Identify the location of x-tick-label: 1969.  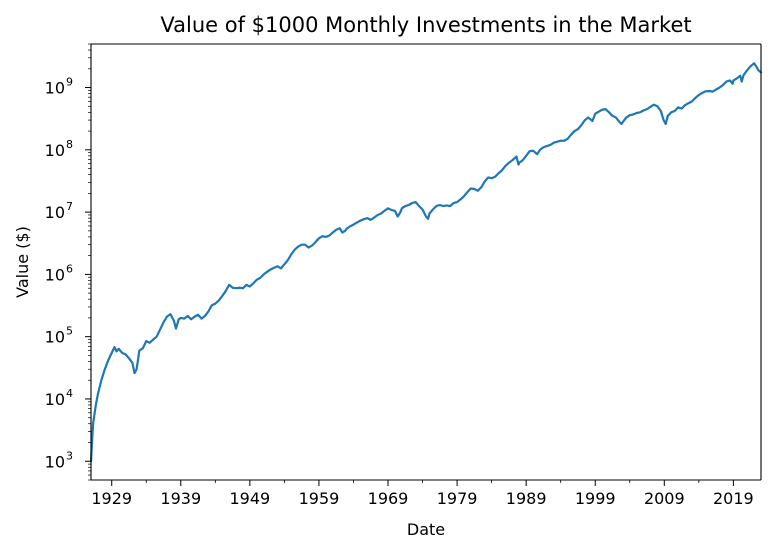
(388, 498).